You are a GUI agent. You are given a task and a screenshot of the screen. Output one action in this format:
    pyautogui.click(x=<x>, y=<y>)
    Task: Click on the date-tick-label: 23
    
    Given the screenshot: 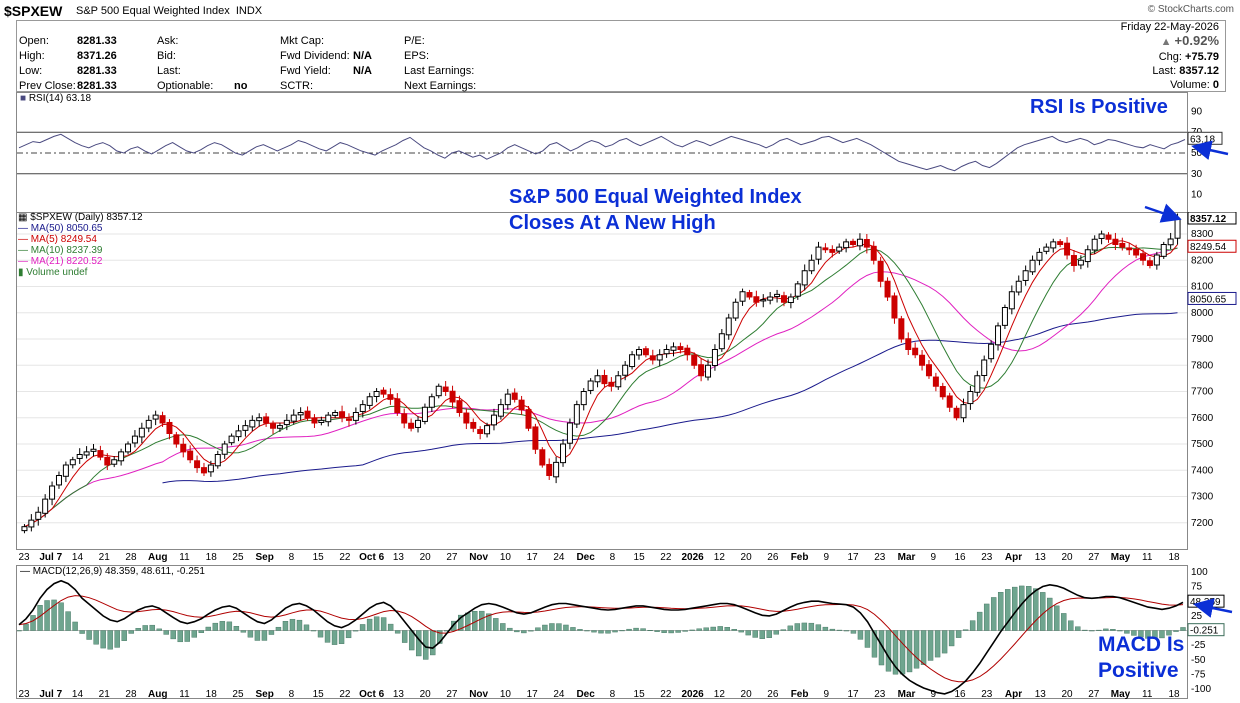 What is the action you would take?
    pyautogui.click(x=24, y=694)
    